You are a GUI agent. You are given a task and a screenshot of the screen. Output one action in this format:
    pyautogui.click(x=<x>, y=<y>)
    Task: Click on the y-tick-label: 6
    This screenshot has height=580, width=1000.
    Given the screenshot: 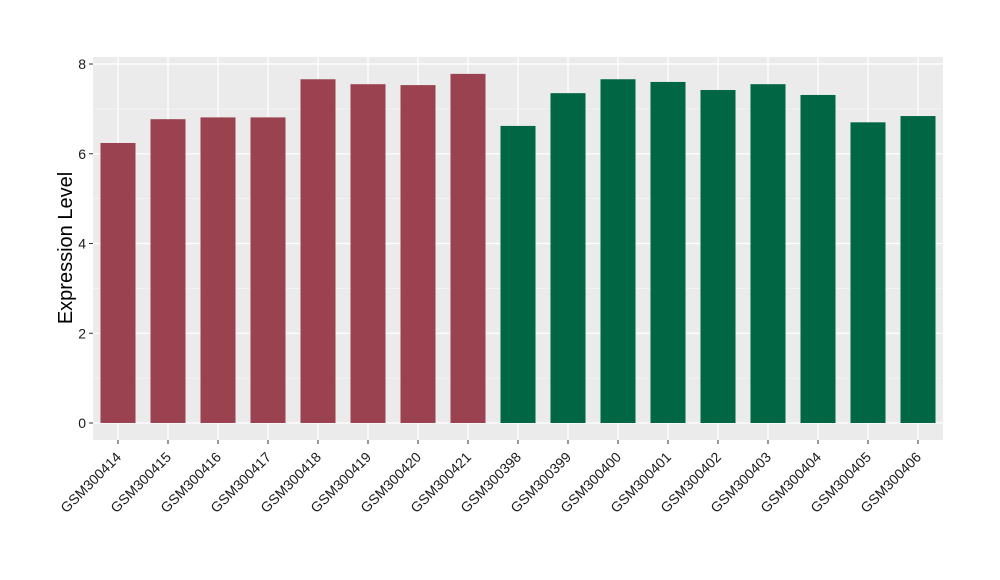 What is the action you would take?
    pyautogui.click(x=82, y=154)
    